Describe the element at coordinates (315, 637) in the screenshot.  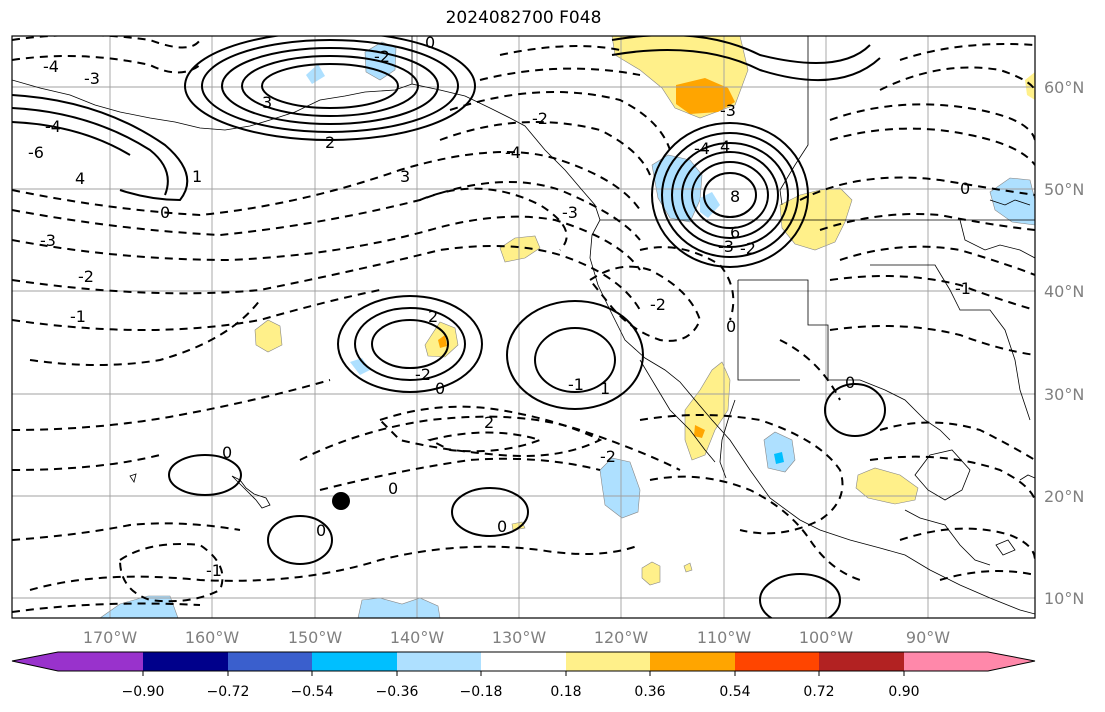
I see `lon-label: 150°W` at that location.